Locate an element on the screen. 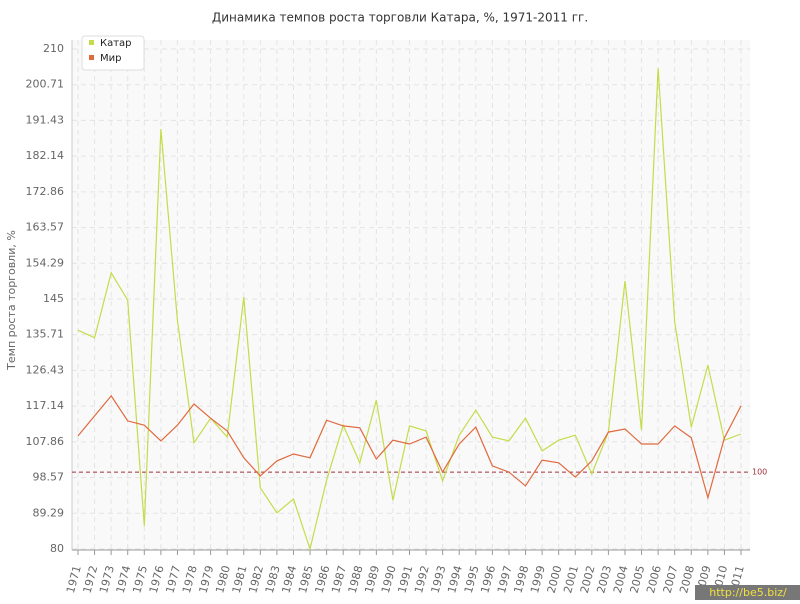  y-tick-label: 89.29 is located at coordinates (49, 512).